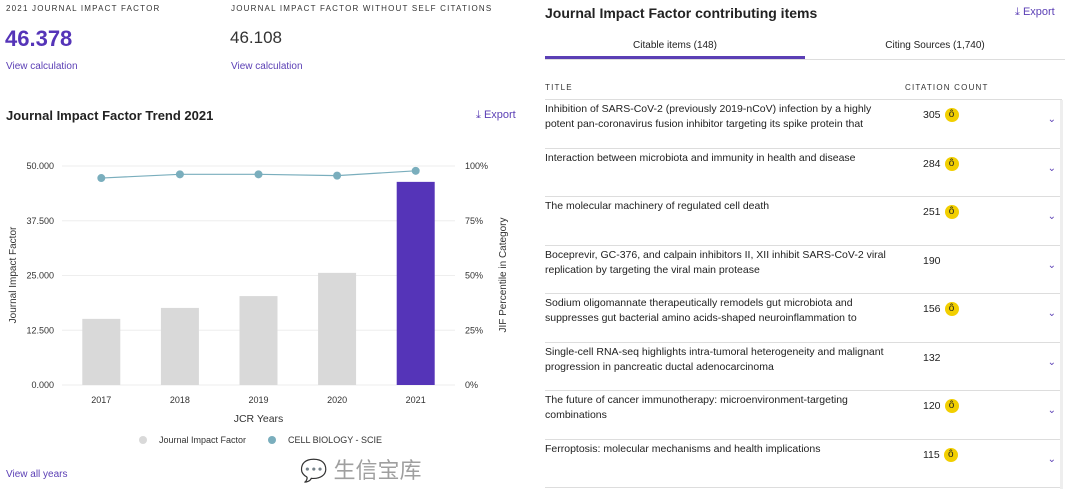 The image size is (1080, 489). Describe the element at coordinates (40, 276) in the screenshot. I see `y-tick-label: 25.000` at that location.